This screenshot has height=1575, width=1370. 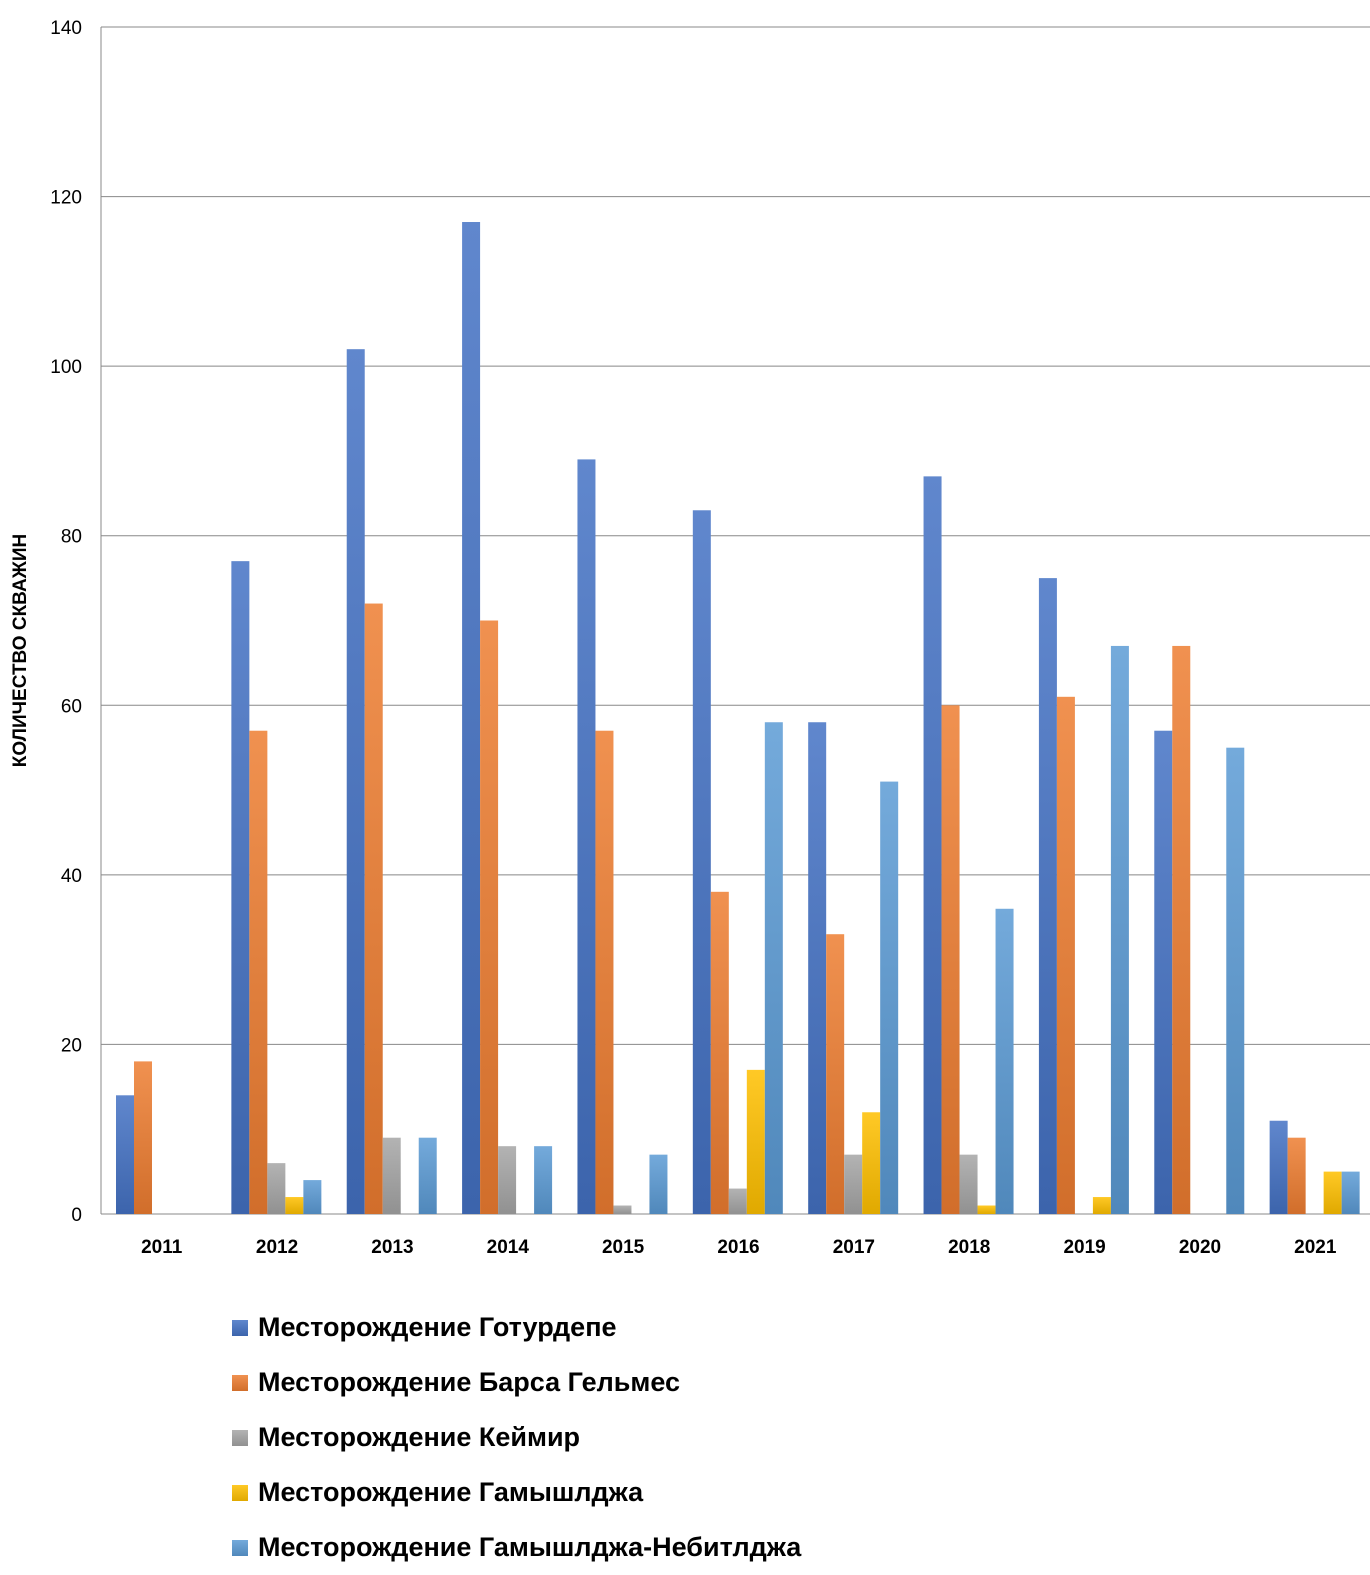 I want to click on y-tick-label: 140, so click(x=66, y=28).